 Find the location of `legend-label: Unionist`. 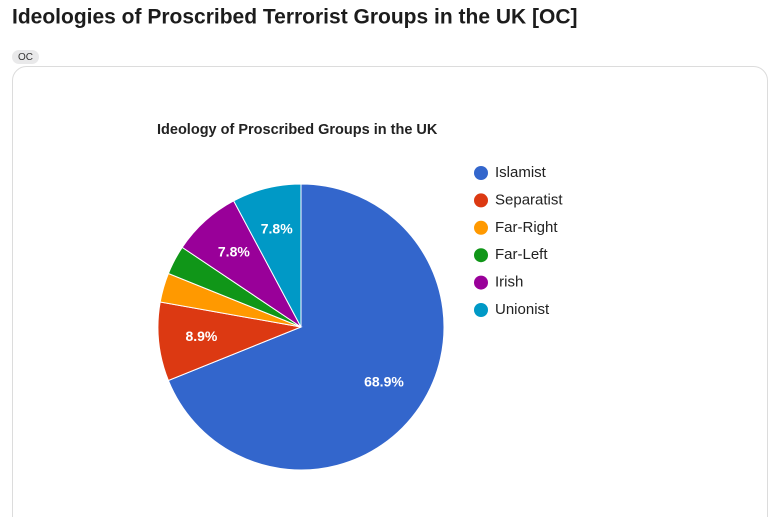

legend-label: Unionist is located at coordinates (522, 309).